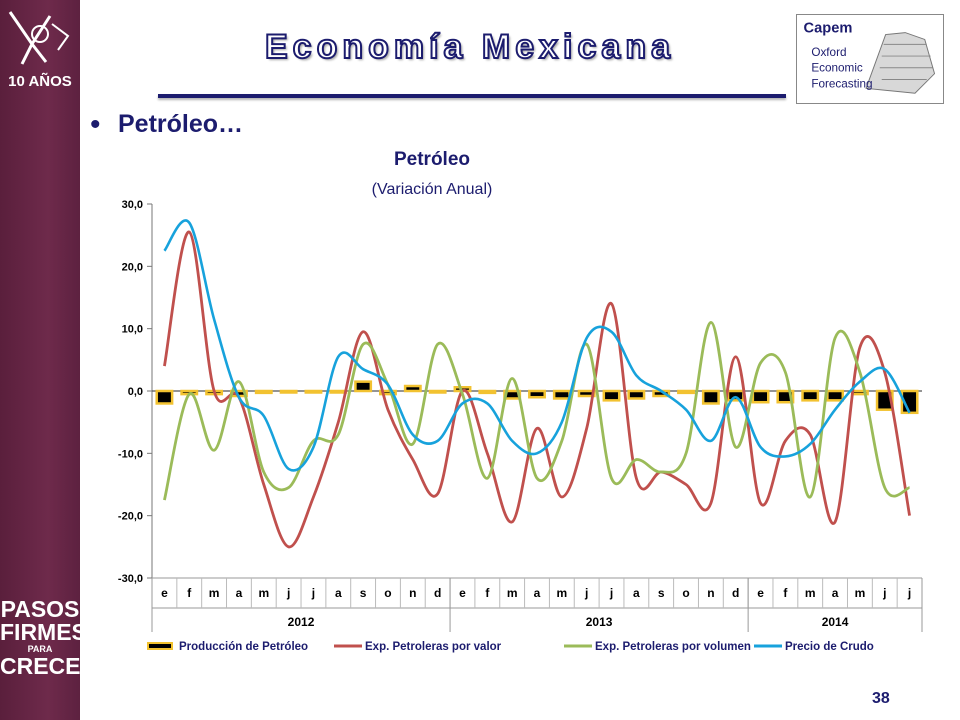 This screenshot has width=960, height=720. What do you see at coordinates (828, 52) in the screenshot?
I see `oxford-text: Oxford` at bounding box center [828, 52].